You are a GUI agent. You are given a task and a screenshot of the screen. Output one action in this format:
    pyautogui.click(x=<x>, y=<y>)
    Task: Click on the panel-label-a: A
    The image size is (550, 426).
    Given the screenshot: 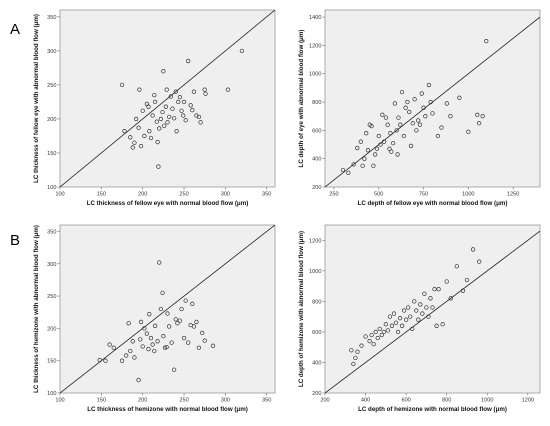 What is the action you would take?
    pyautogui.click(x=15, y=29)
    